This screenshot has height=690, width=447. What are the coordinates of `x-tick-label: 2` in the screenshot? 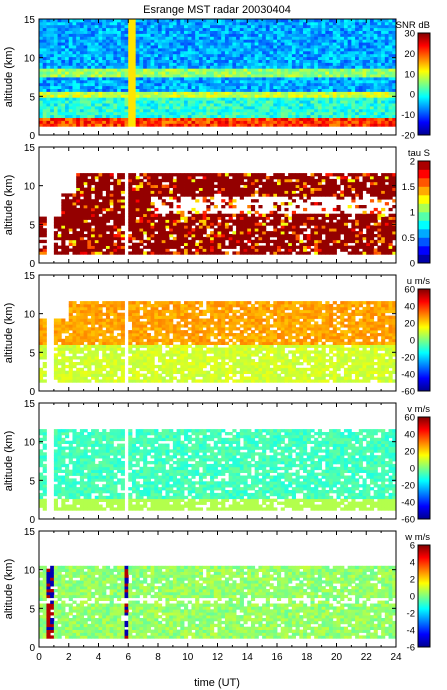 It's located at (69, 657).